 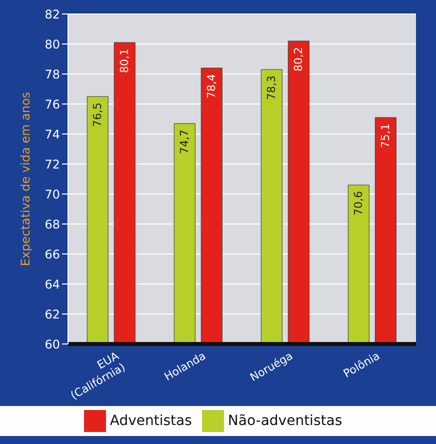 I want to click on y-tick-label: 68, so click(x=52, y=224).